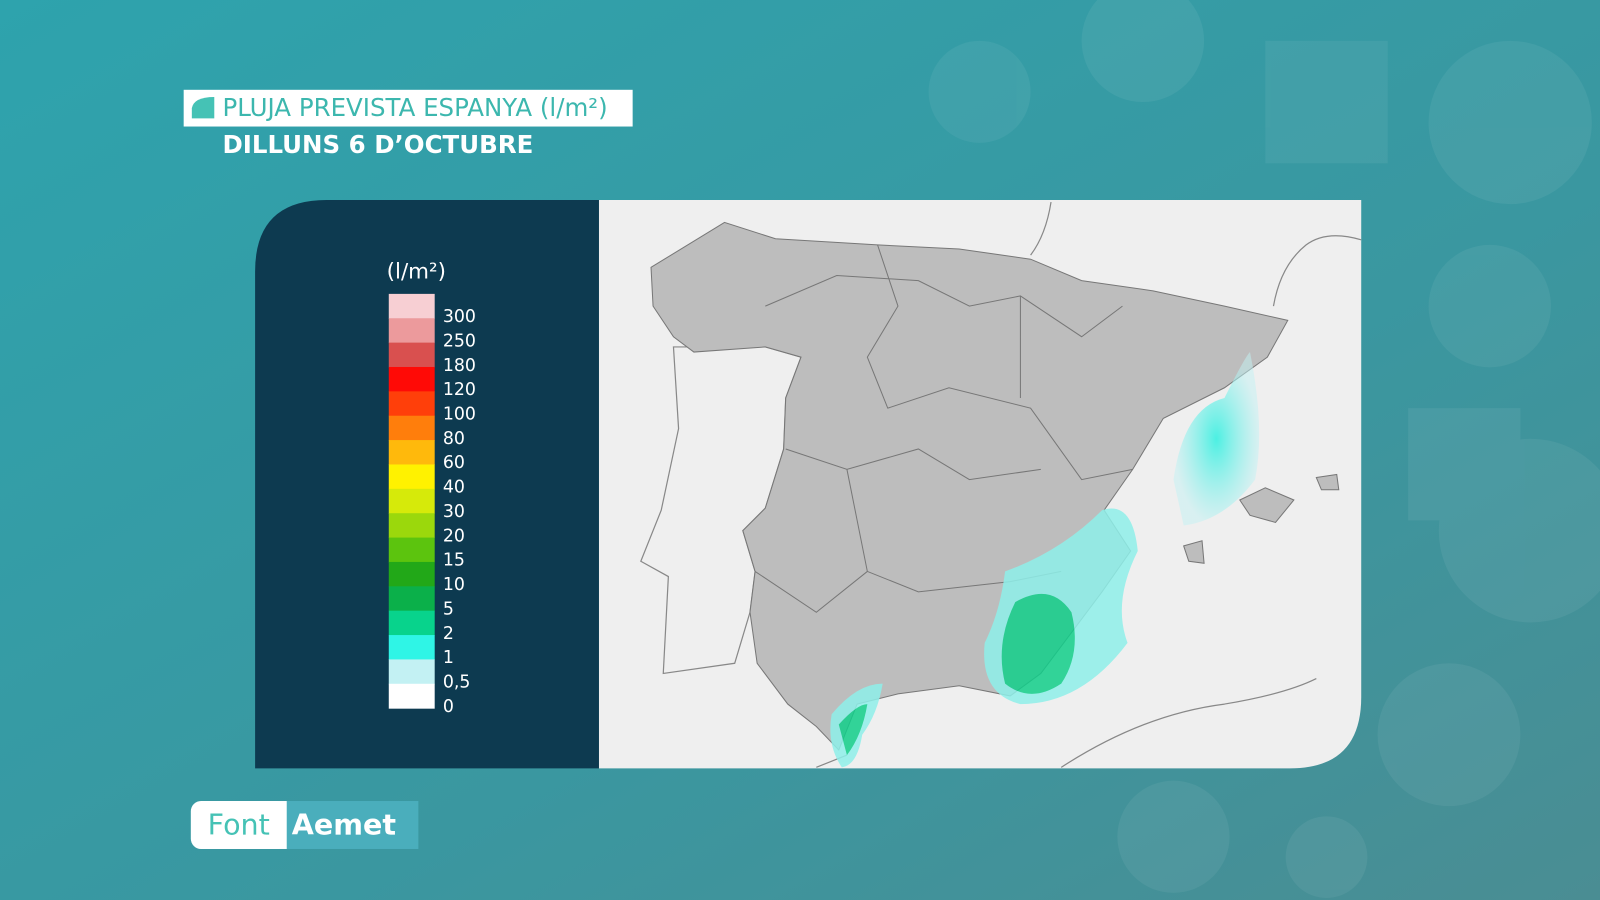 This screenshot has width=1600, height=900. I want to click on legend-label: 60, so click(454, 463).